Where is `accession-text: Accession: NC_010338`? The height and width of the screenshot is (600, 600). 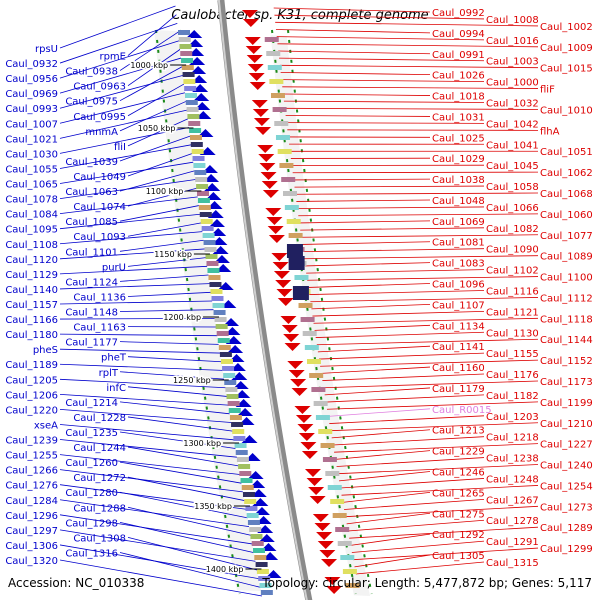 accession-text: Accession: NC_010338 is located at coordinates (76, 583).